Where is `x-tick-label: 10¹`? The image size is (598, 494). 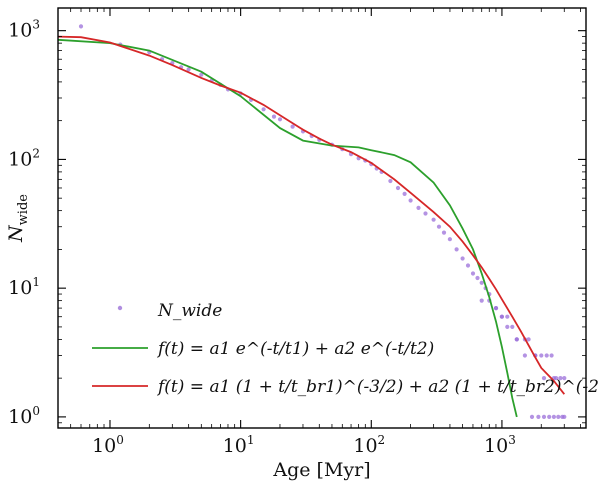 x-tick-label: 10¹ is located at coordinates (239, 445).